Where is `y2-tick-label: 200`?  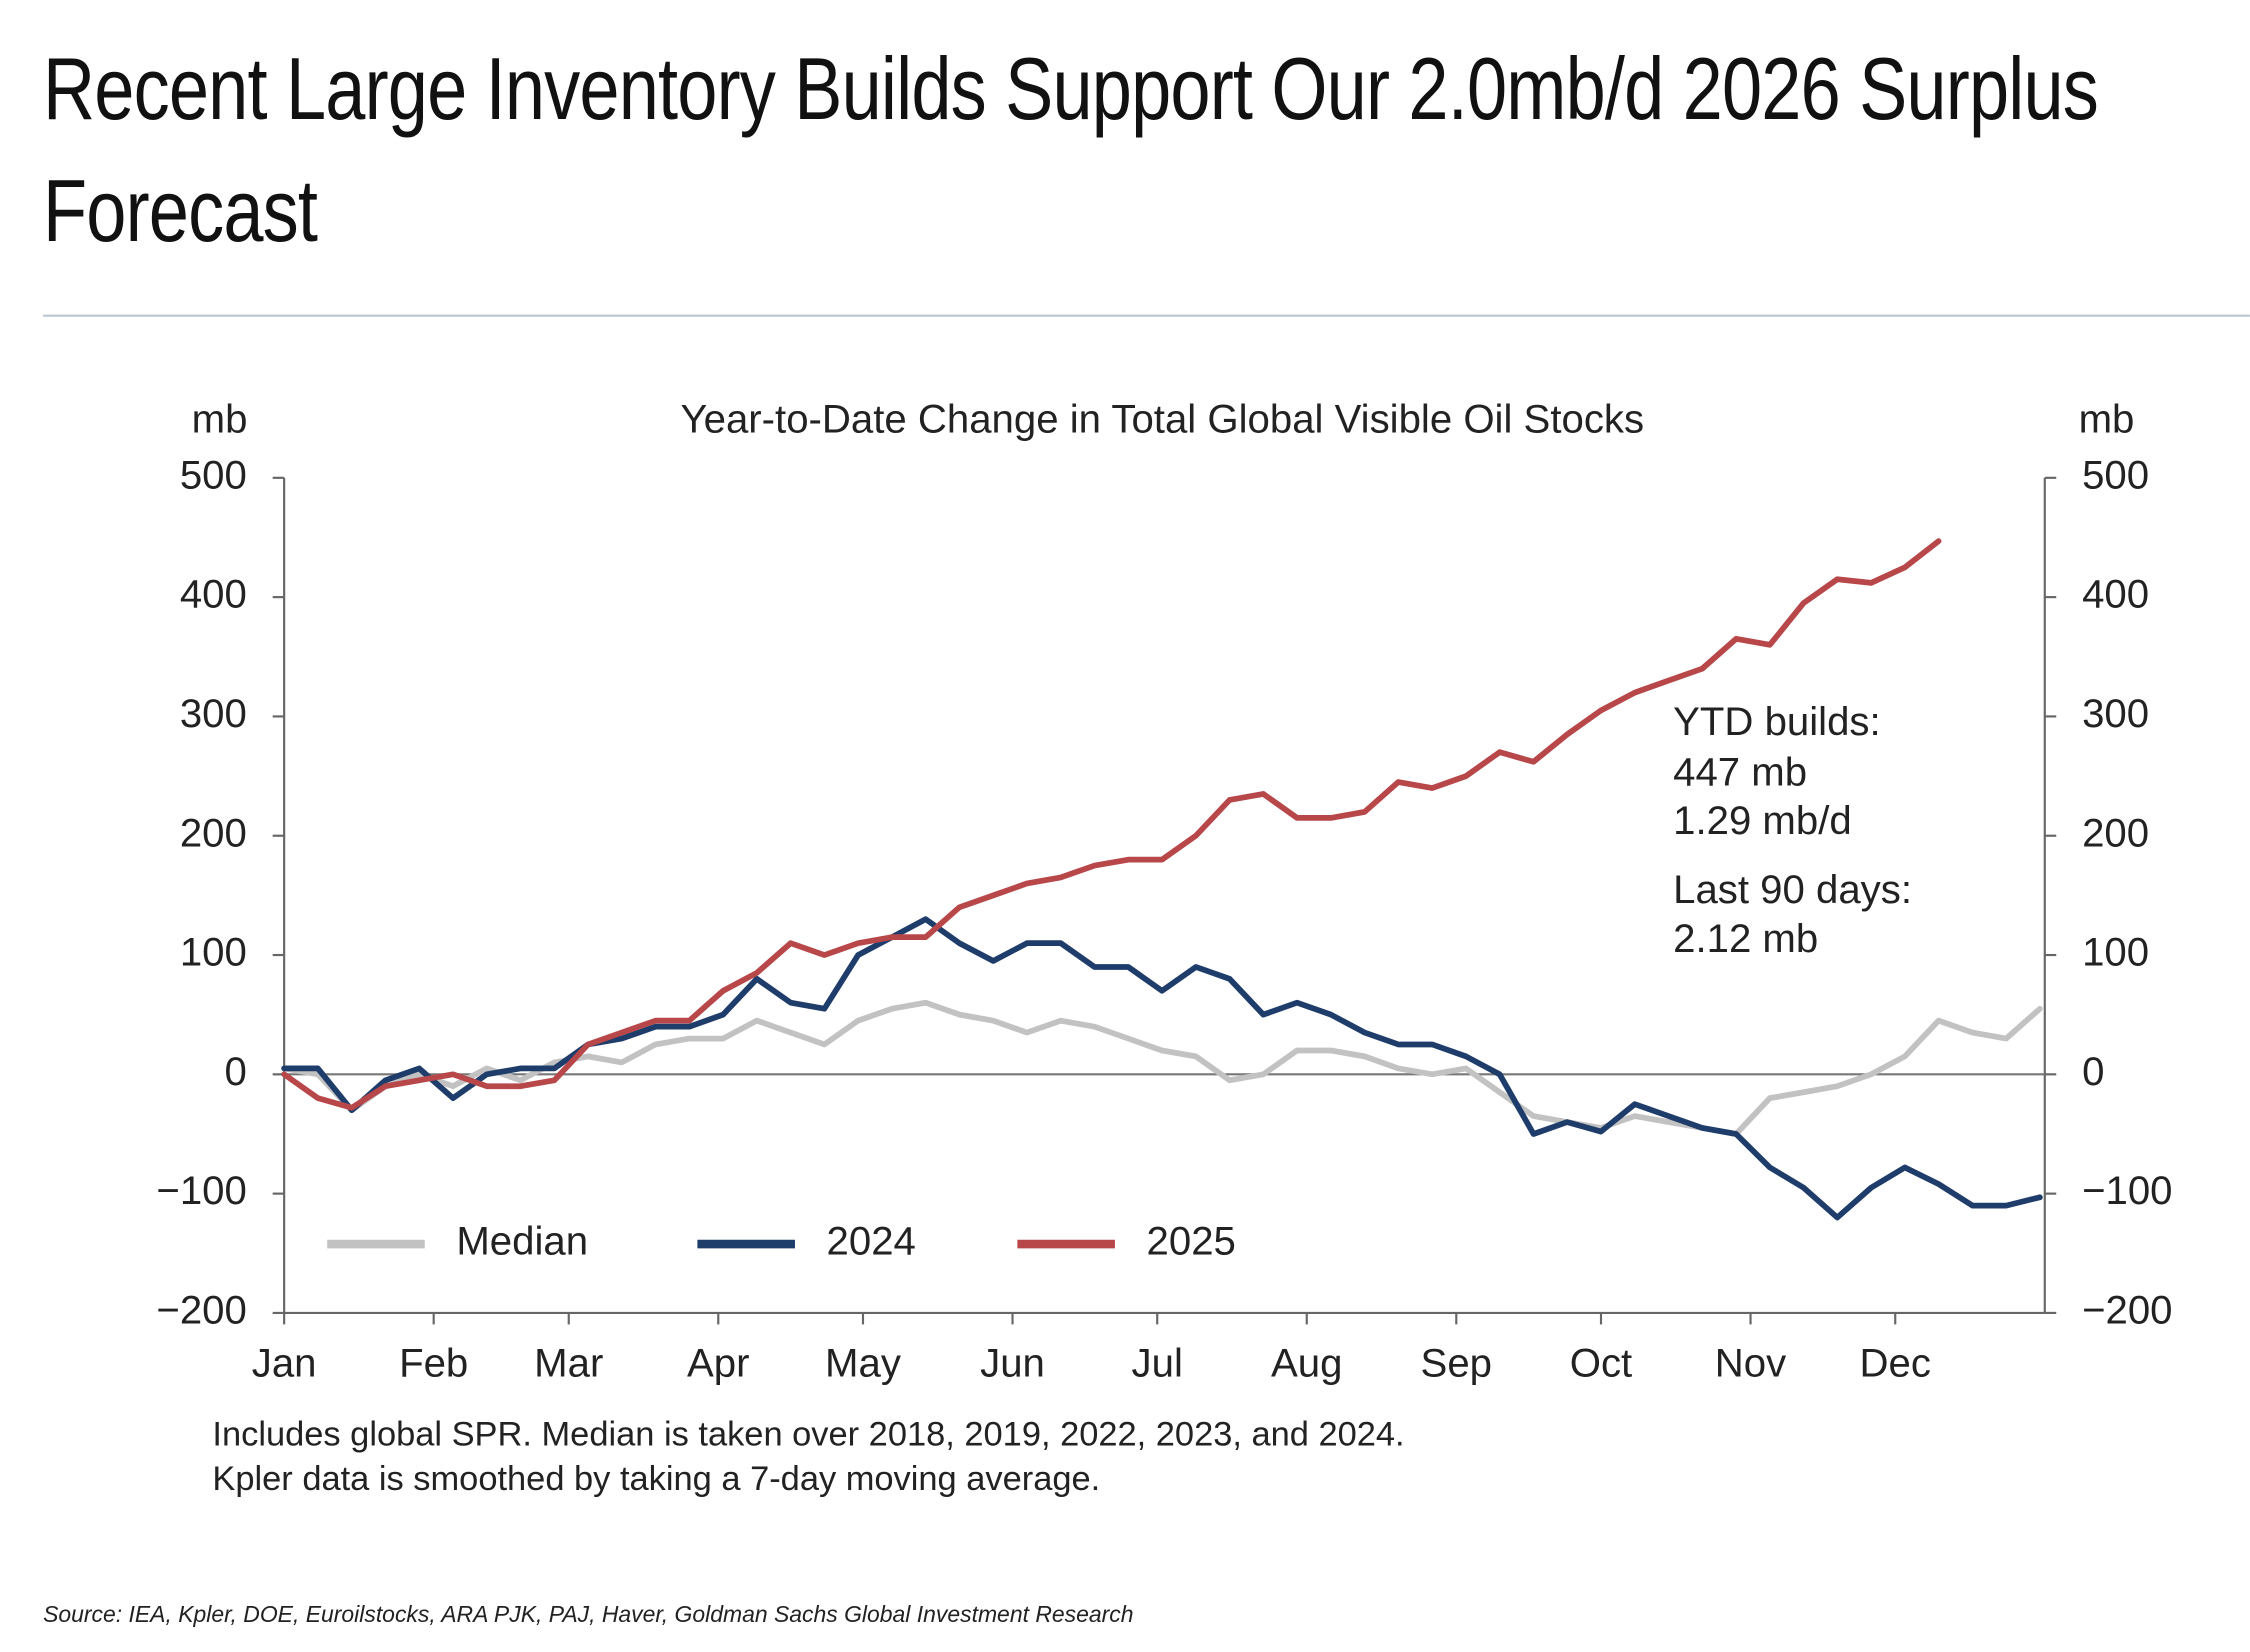 y2-tick-label: 200 is located at coordinates (2115, 832).